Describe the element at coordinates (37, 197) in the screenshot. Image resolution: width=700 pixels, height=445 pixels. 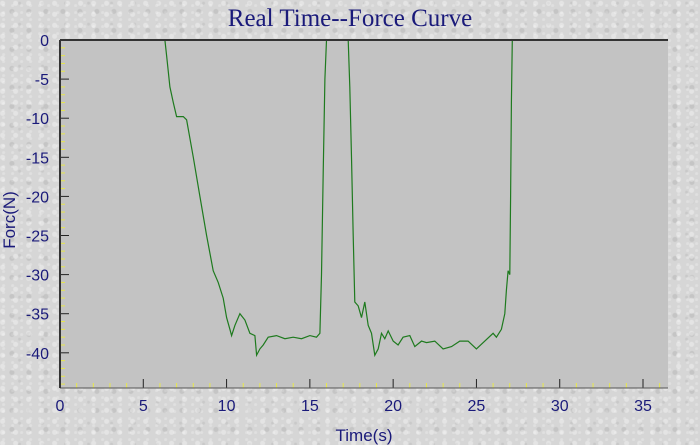
I see `y-tick-label: -20` at that location.